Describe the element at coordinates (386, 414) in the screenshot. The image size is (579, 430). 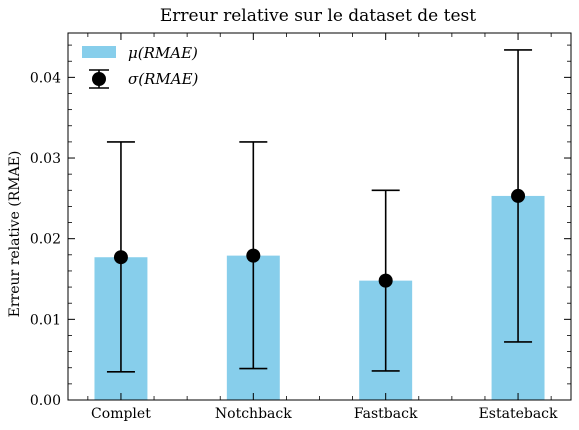
I see `x-tick-label: Fastback` at that location.